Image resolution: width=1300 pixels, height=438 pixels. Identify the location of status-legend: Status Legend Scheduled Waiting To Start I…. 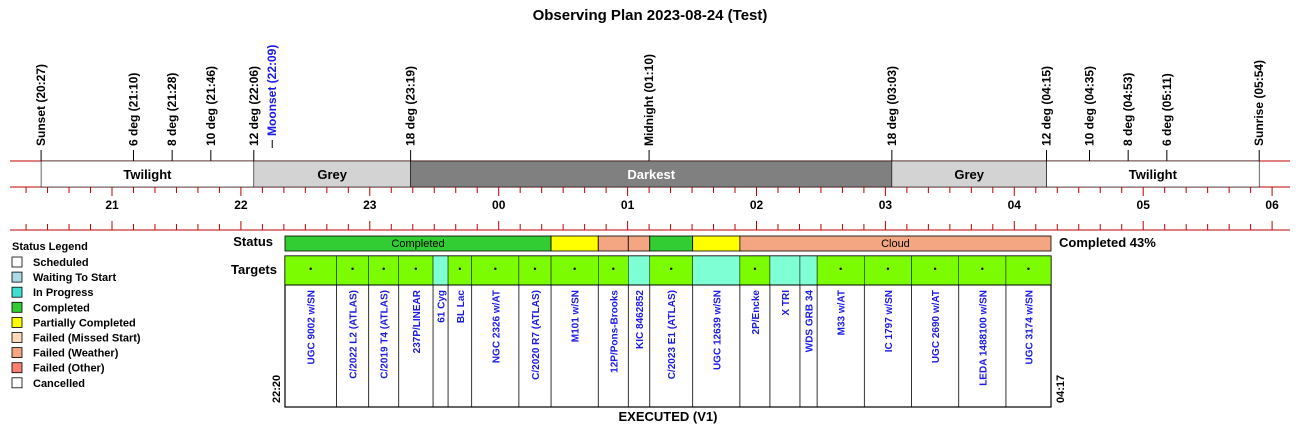
(76, 315).